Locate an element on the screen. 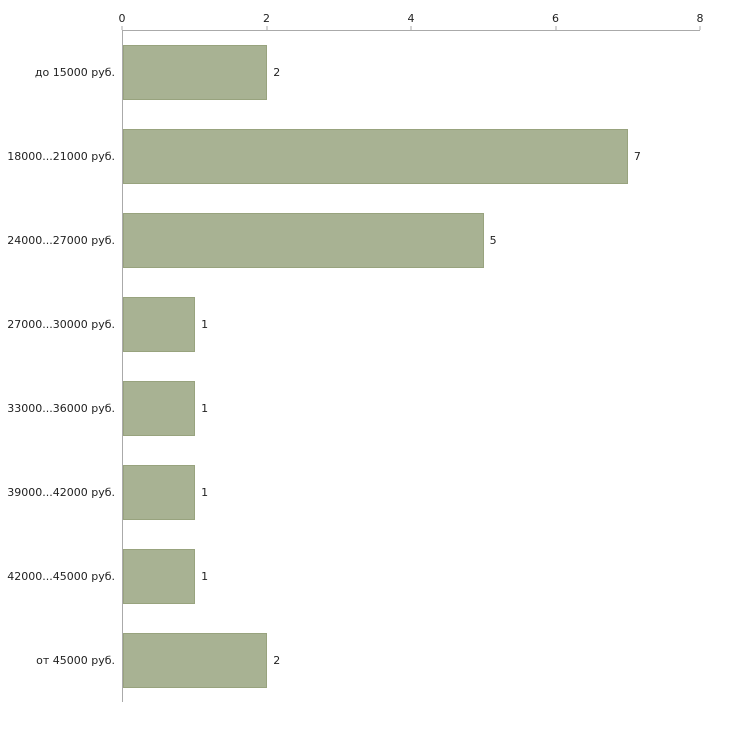 The width and height of the screenshot is (730, 730). category-label: 27000...30000 руб. is located at coordinates (61, 325).